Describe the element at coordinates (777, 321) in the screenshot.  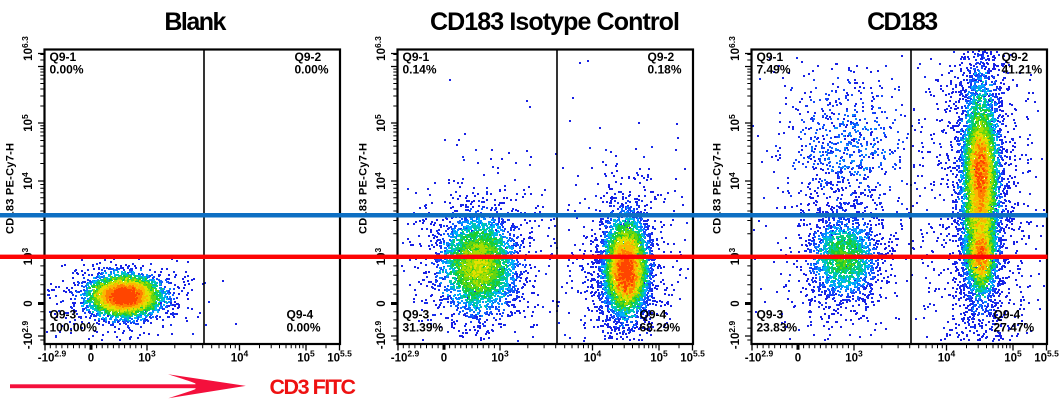
I see `svg-text:Q9-323.83%: Q9-3 23.83%` at that location.